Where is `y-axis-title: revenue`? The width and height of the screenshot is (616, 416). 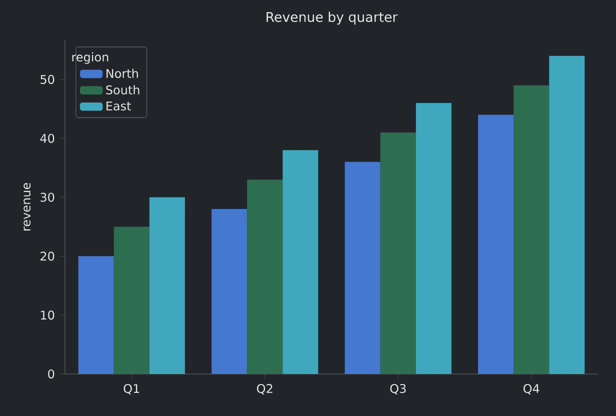 y-axis-title: revenue is located at coordinates (27, 206).